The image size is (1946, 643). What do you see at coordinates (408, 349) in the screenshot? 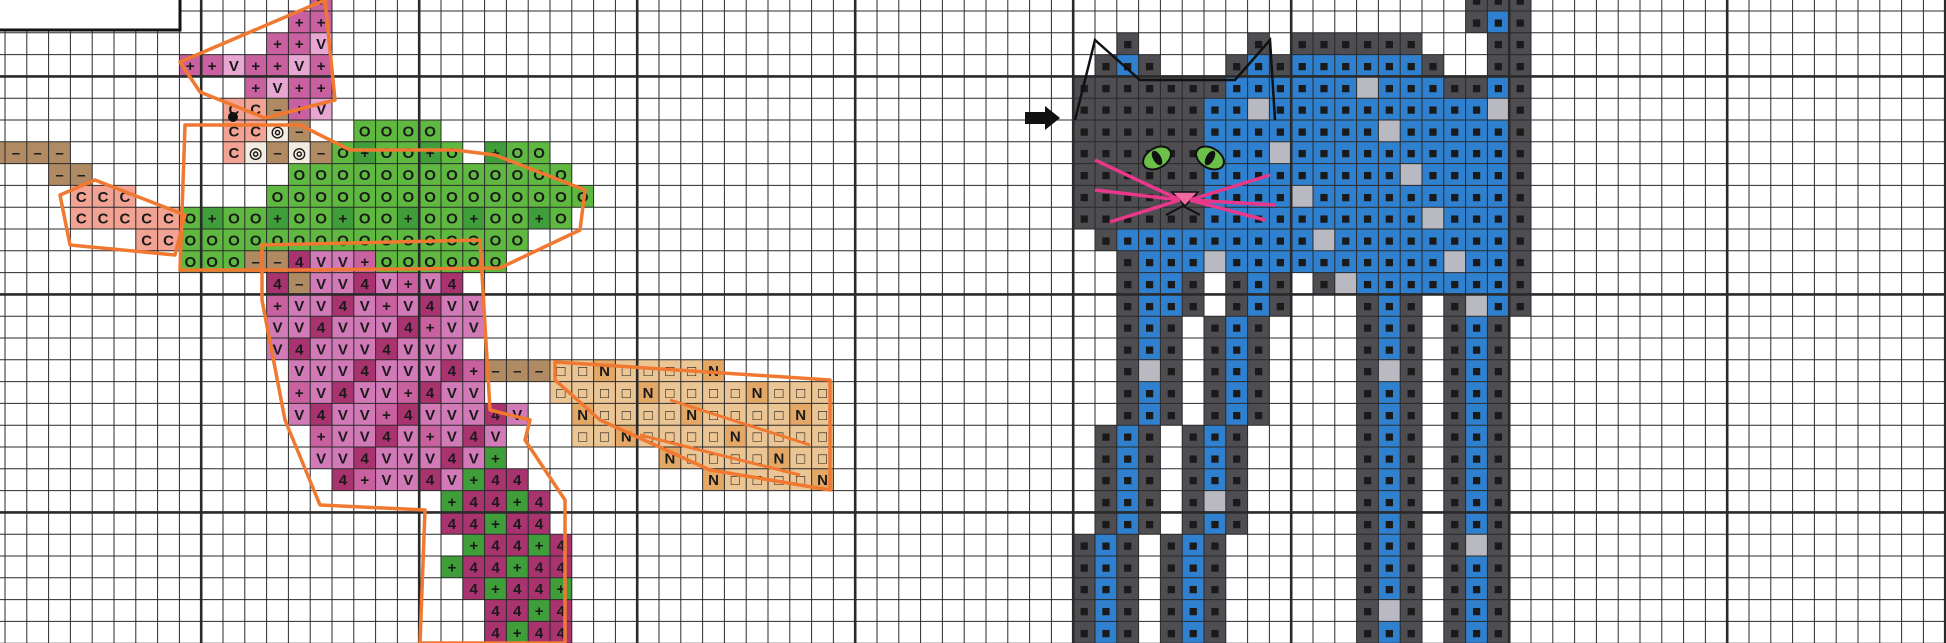
I see `witch-dress-symbol: V` at bounding box center [408, 349].